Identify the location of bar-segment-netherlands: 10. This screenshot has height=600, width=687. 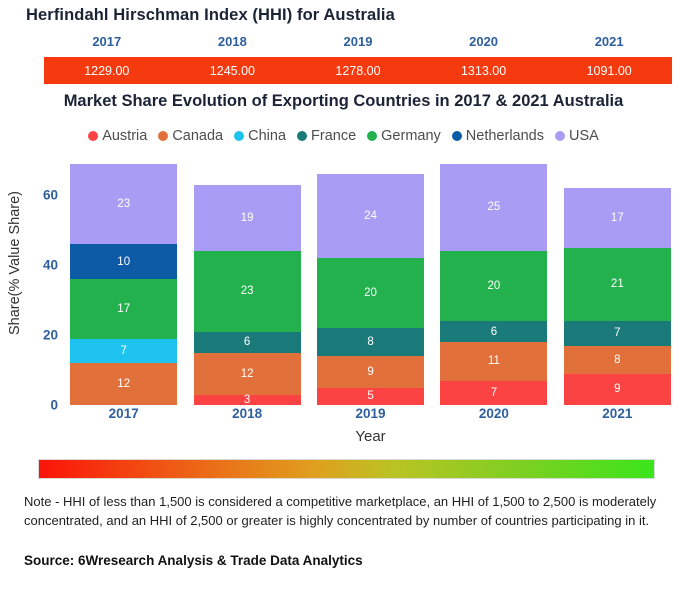
(124, 261).